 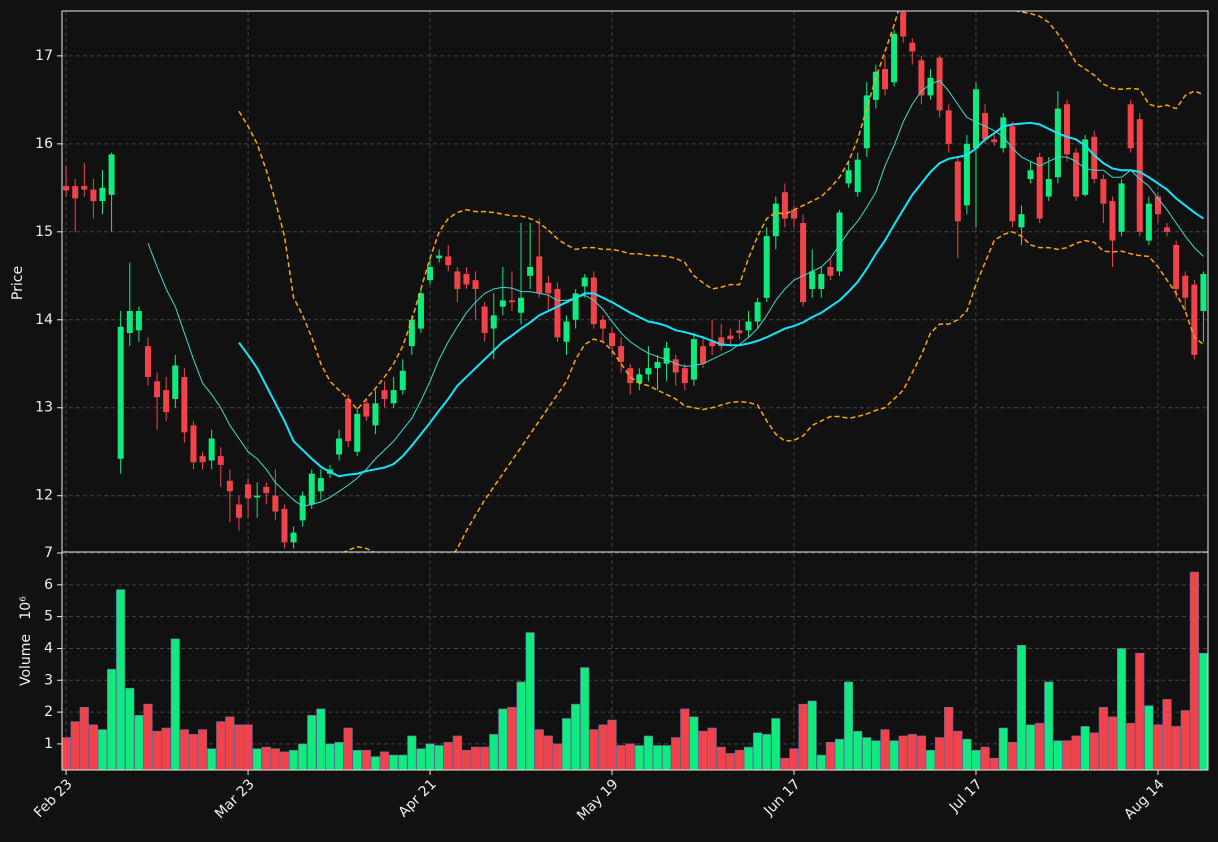 I want to click on volume-multiplier: 10⁶, so click(x=26, y=608).